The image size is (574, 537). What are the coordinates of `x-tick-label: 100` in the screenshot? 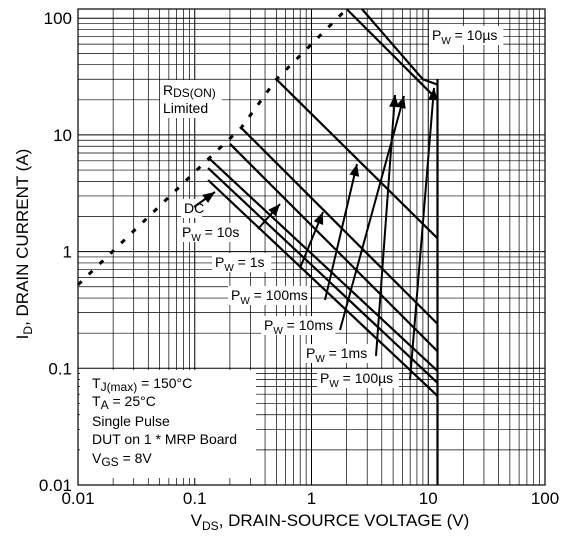 It's located at (545, 498).